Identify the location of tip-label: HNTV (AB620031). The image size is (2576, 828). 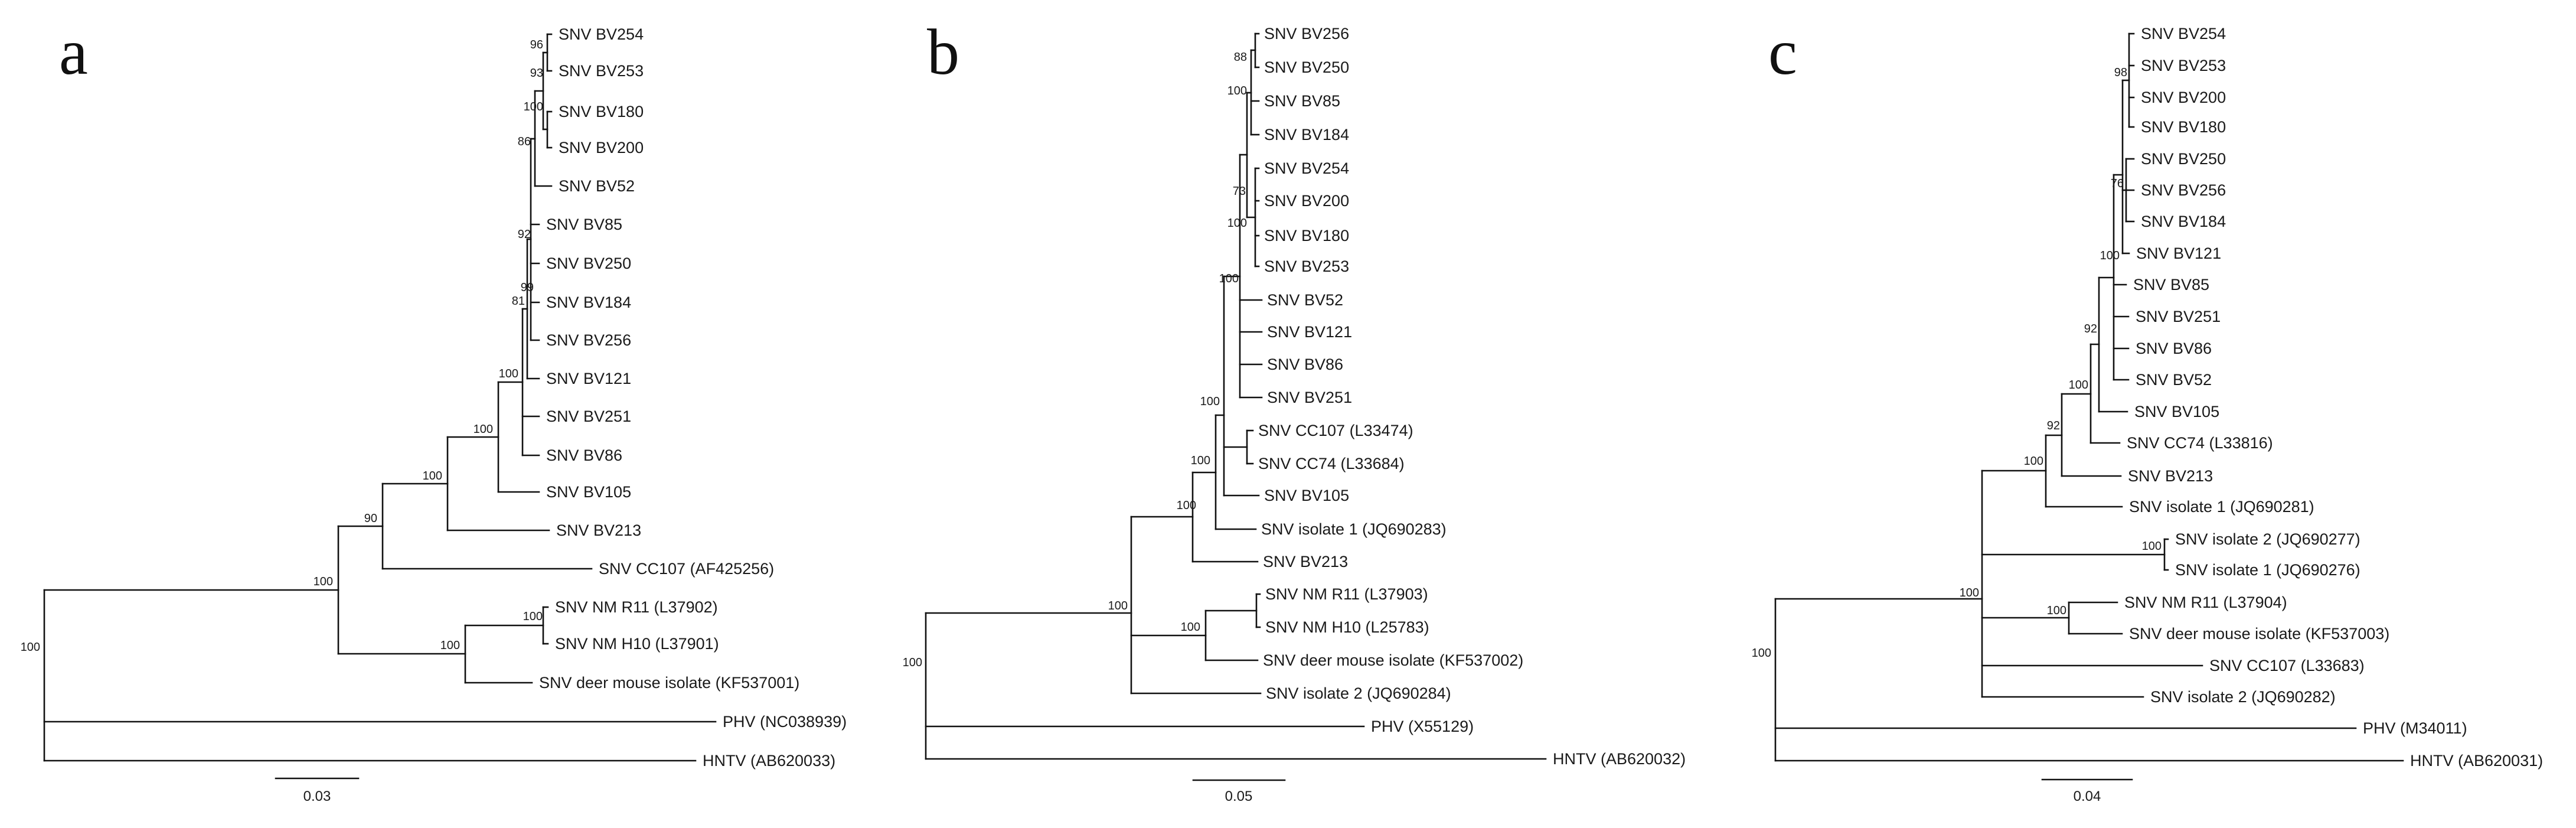
(2476, 761).